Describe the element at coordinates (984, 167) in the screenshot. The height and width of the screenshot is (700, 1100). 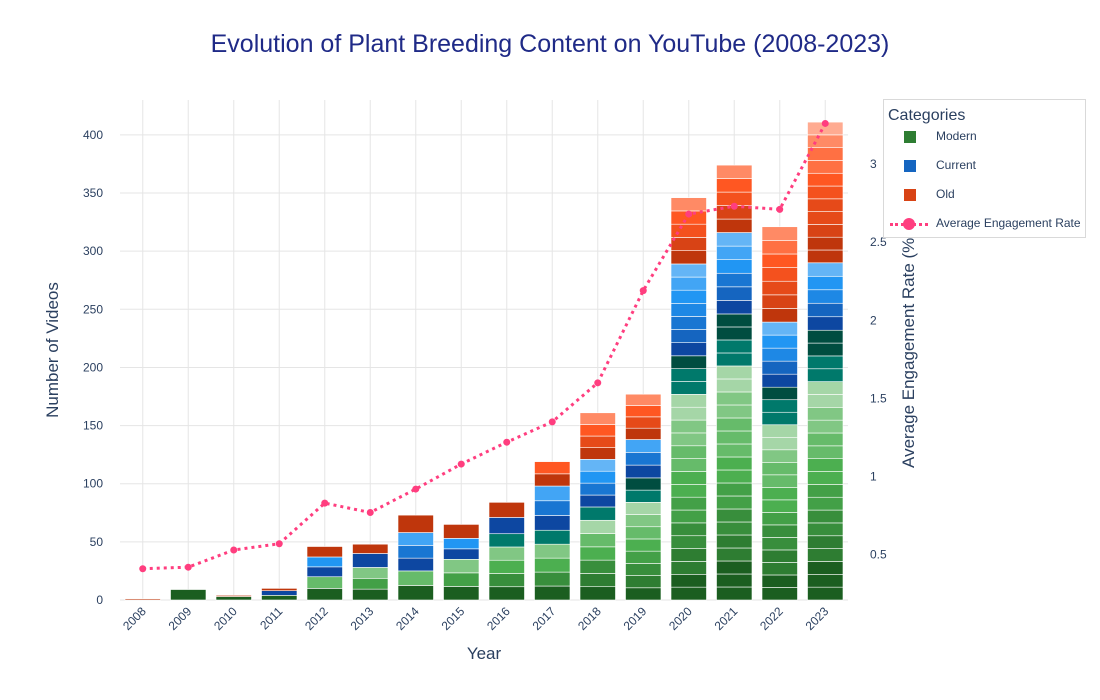
I see `legend-item-current: Current` at that location.